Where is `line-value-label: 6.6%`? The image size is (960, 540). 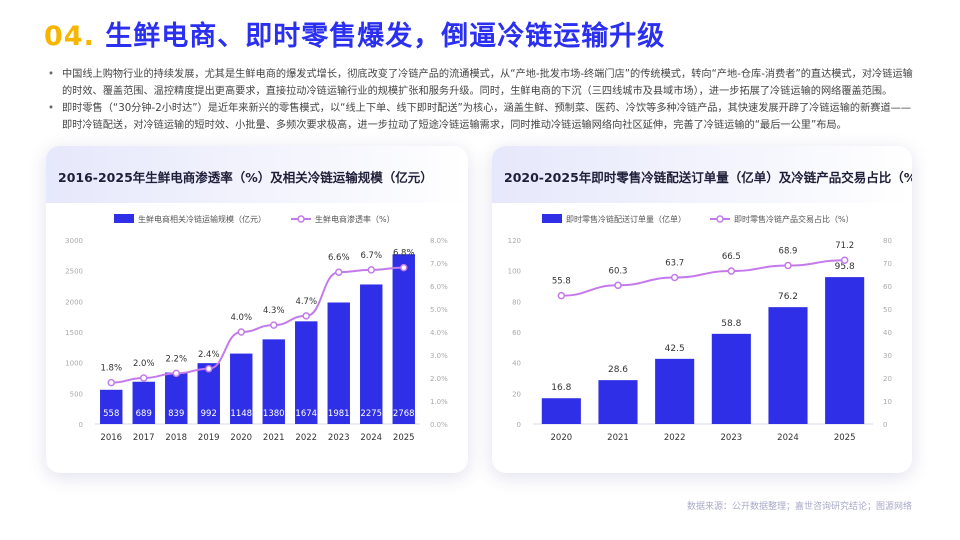 line-value-label: 6.6% is located at coordinates (339, 258).